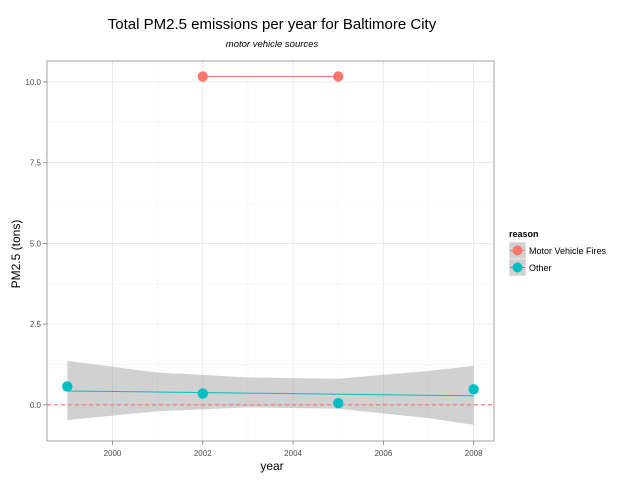 The width and height of the screenshot is (640, 480). I want to click on x-tick-label: 2004, so click(293, 453).